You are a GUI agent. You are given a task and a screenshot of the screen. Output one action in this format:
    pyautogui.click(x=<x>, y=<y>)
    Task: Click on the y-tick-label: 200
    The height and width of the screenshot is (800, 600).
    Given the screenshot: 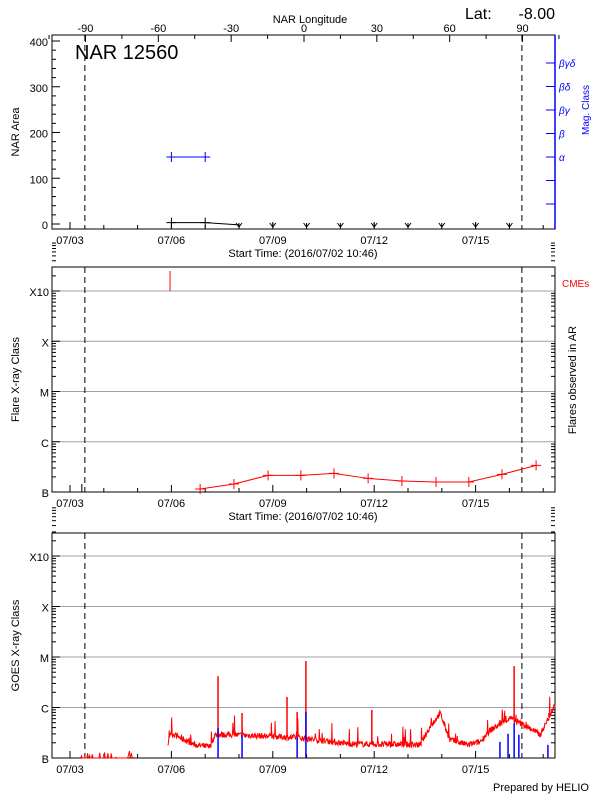 What is the action you would take?
    pyautogui.click(x=39, y=135)
    